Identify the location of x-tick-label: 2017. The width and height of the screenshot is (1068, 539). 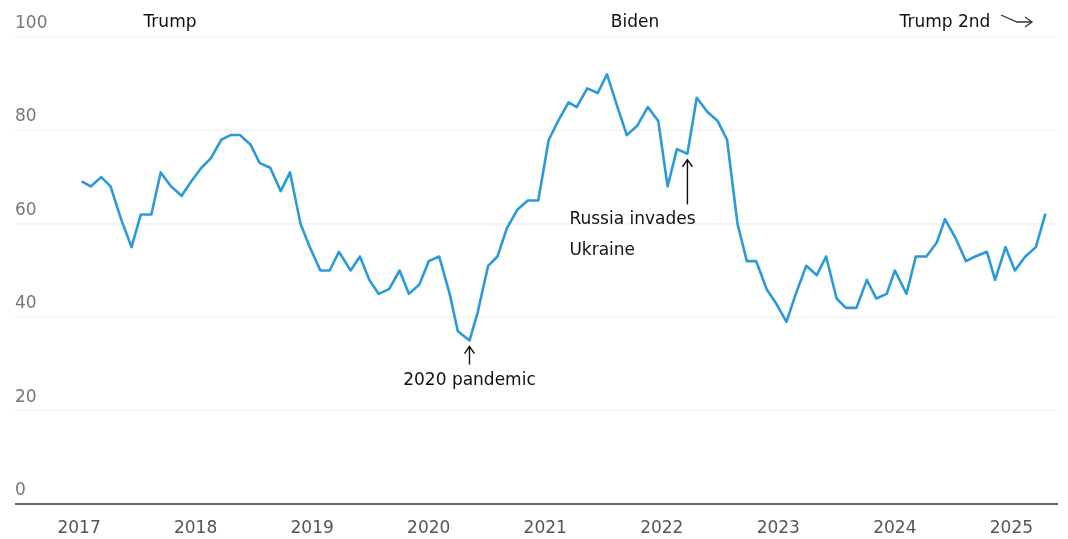
(79, 527).